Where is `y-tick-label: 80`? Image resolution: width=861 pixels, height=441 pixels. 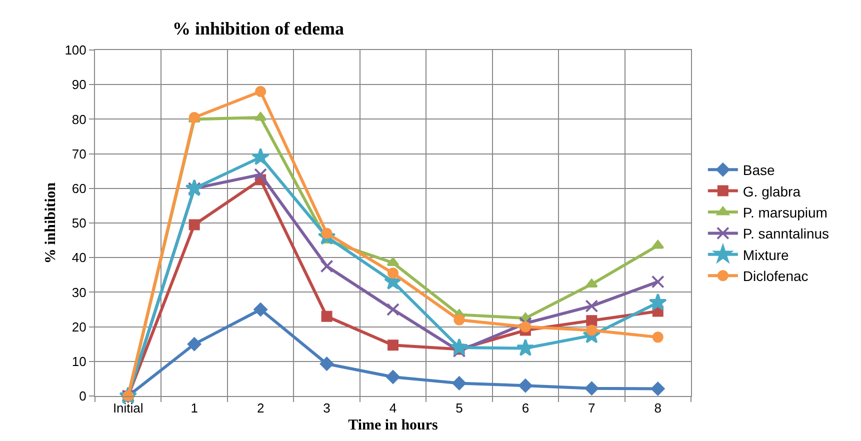
y-tick-label: 80 is located at coordinates (79, 119).